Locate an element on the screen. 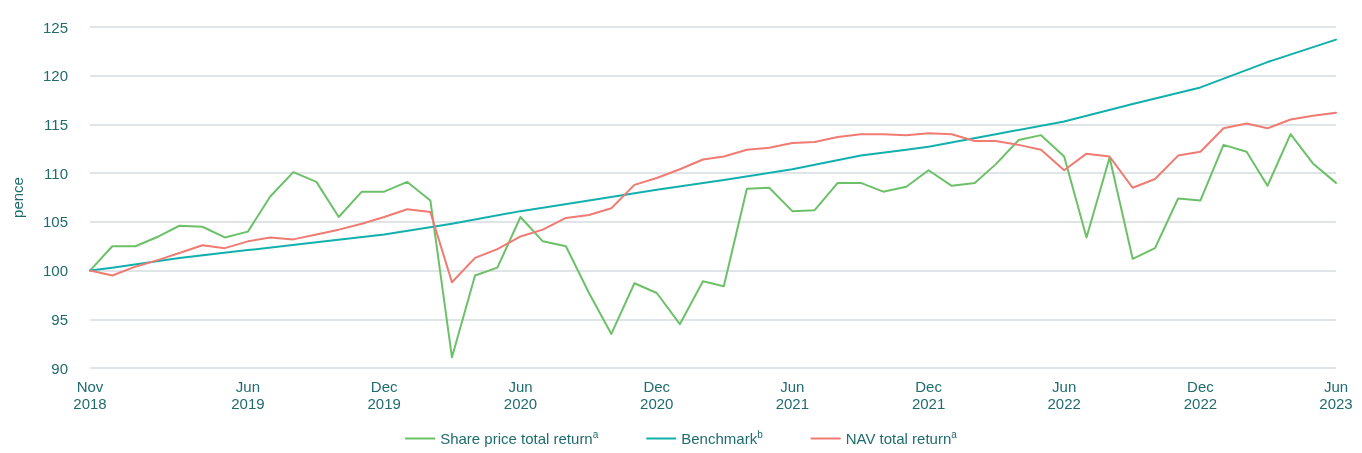 The height and width of the screenshot is (453, 1362). y-tick-label: 95 is located at coordinates (59, 319).